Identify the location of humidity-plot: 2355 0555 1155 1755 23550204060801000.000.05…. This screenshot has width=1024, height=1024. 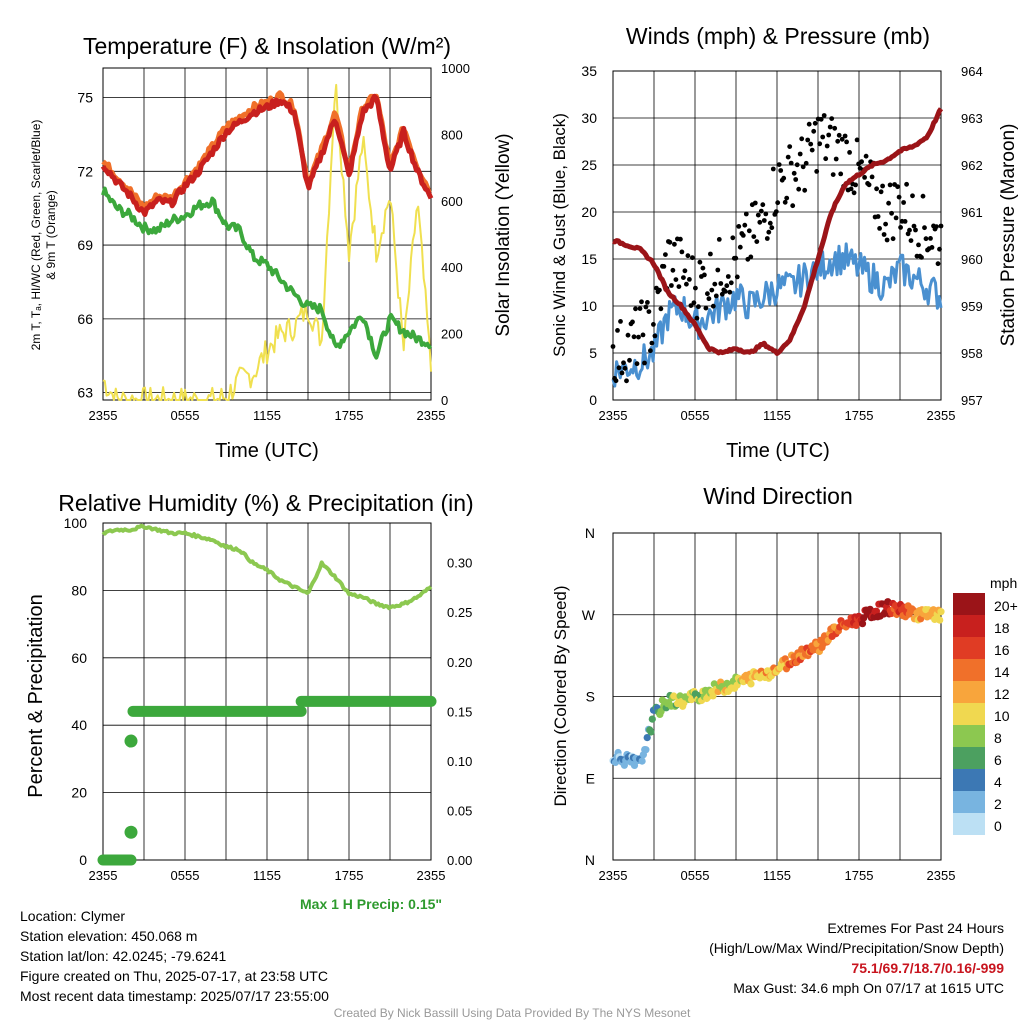
(268, 699).